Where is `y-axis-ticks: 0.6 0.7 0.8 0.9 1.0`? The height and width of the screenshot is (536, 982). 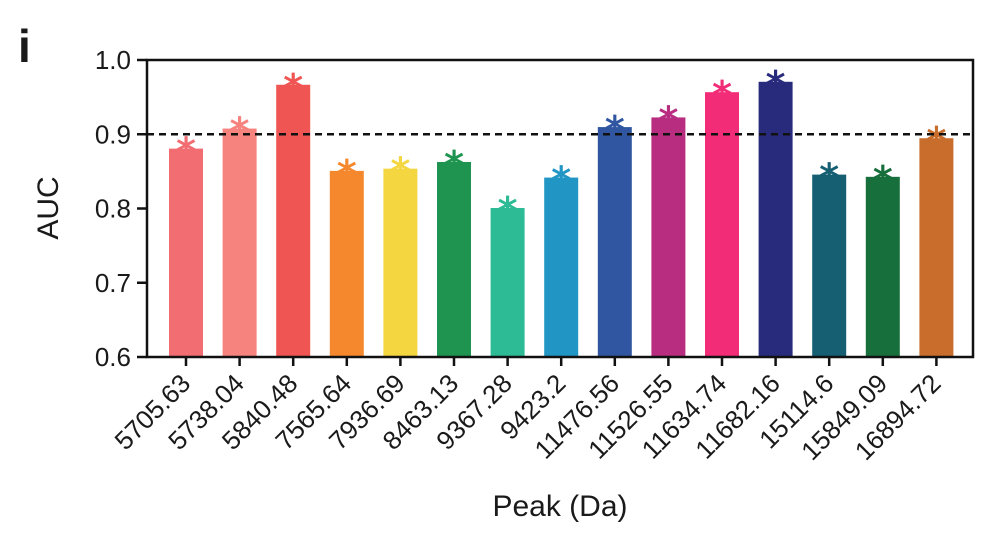 y-axis-ticks: 0.6 0.7 0.8 0.9 1.0 is located at coordinates (121, 208).